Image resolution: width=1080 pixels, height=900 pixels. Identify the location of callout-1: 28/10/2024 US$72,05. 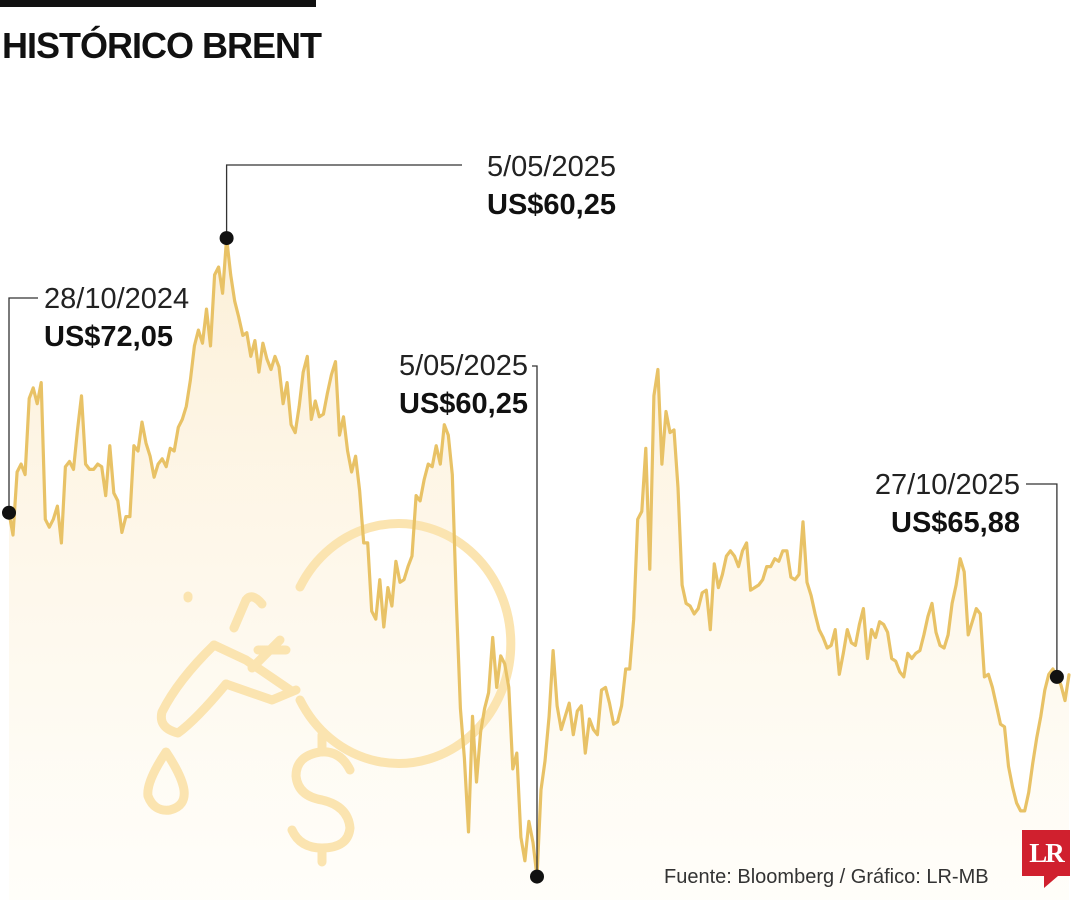
(95, 401).